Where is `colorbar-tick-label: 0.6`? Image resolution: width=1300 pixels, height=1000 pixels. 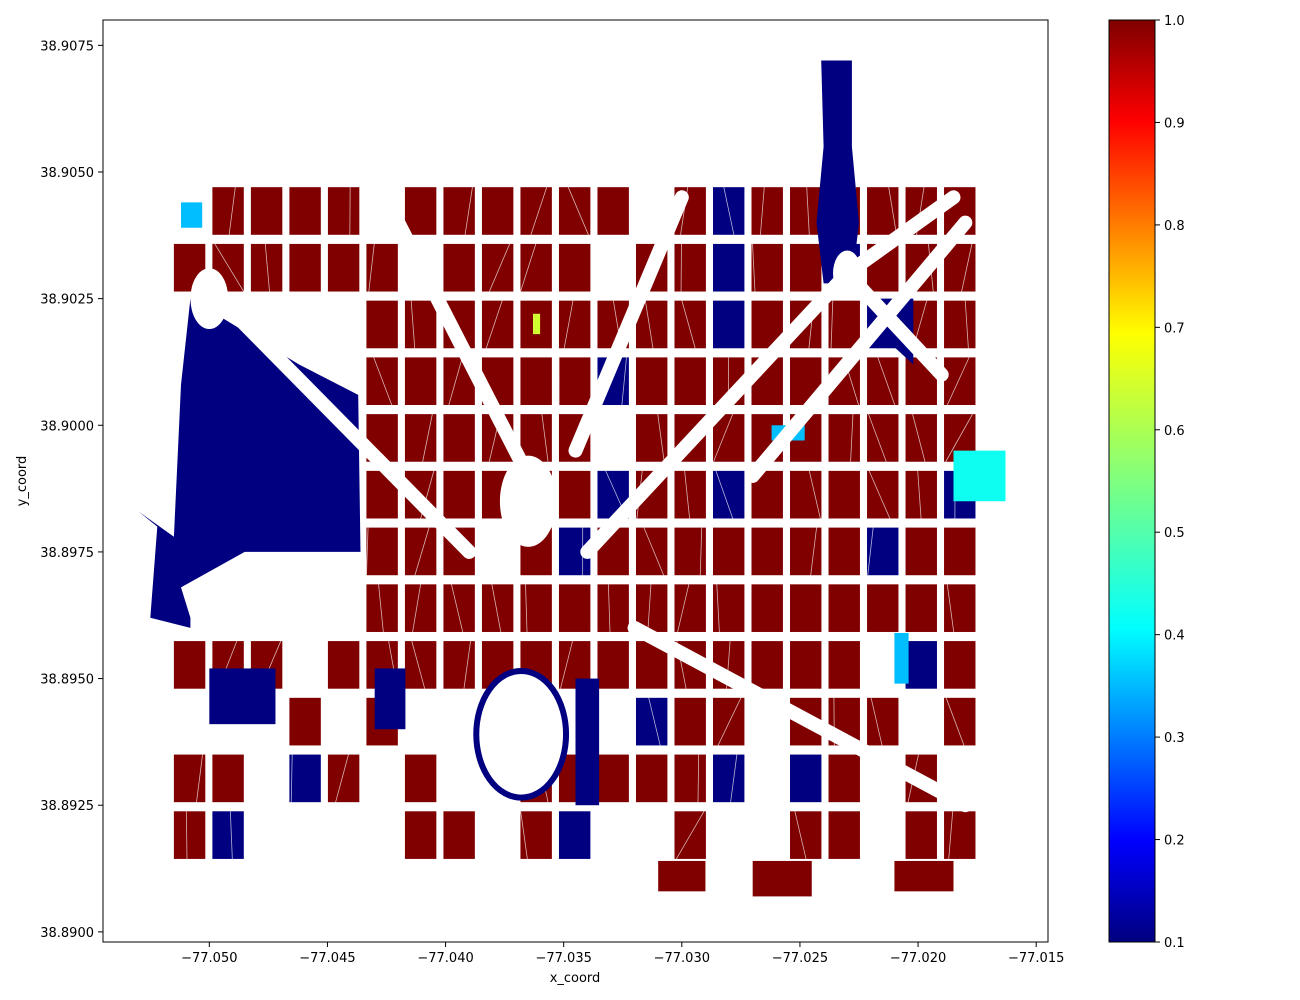
colorbar-tick-label: 0.6 is located at coordinates (1174, 431).